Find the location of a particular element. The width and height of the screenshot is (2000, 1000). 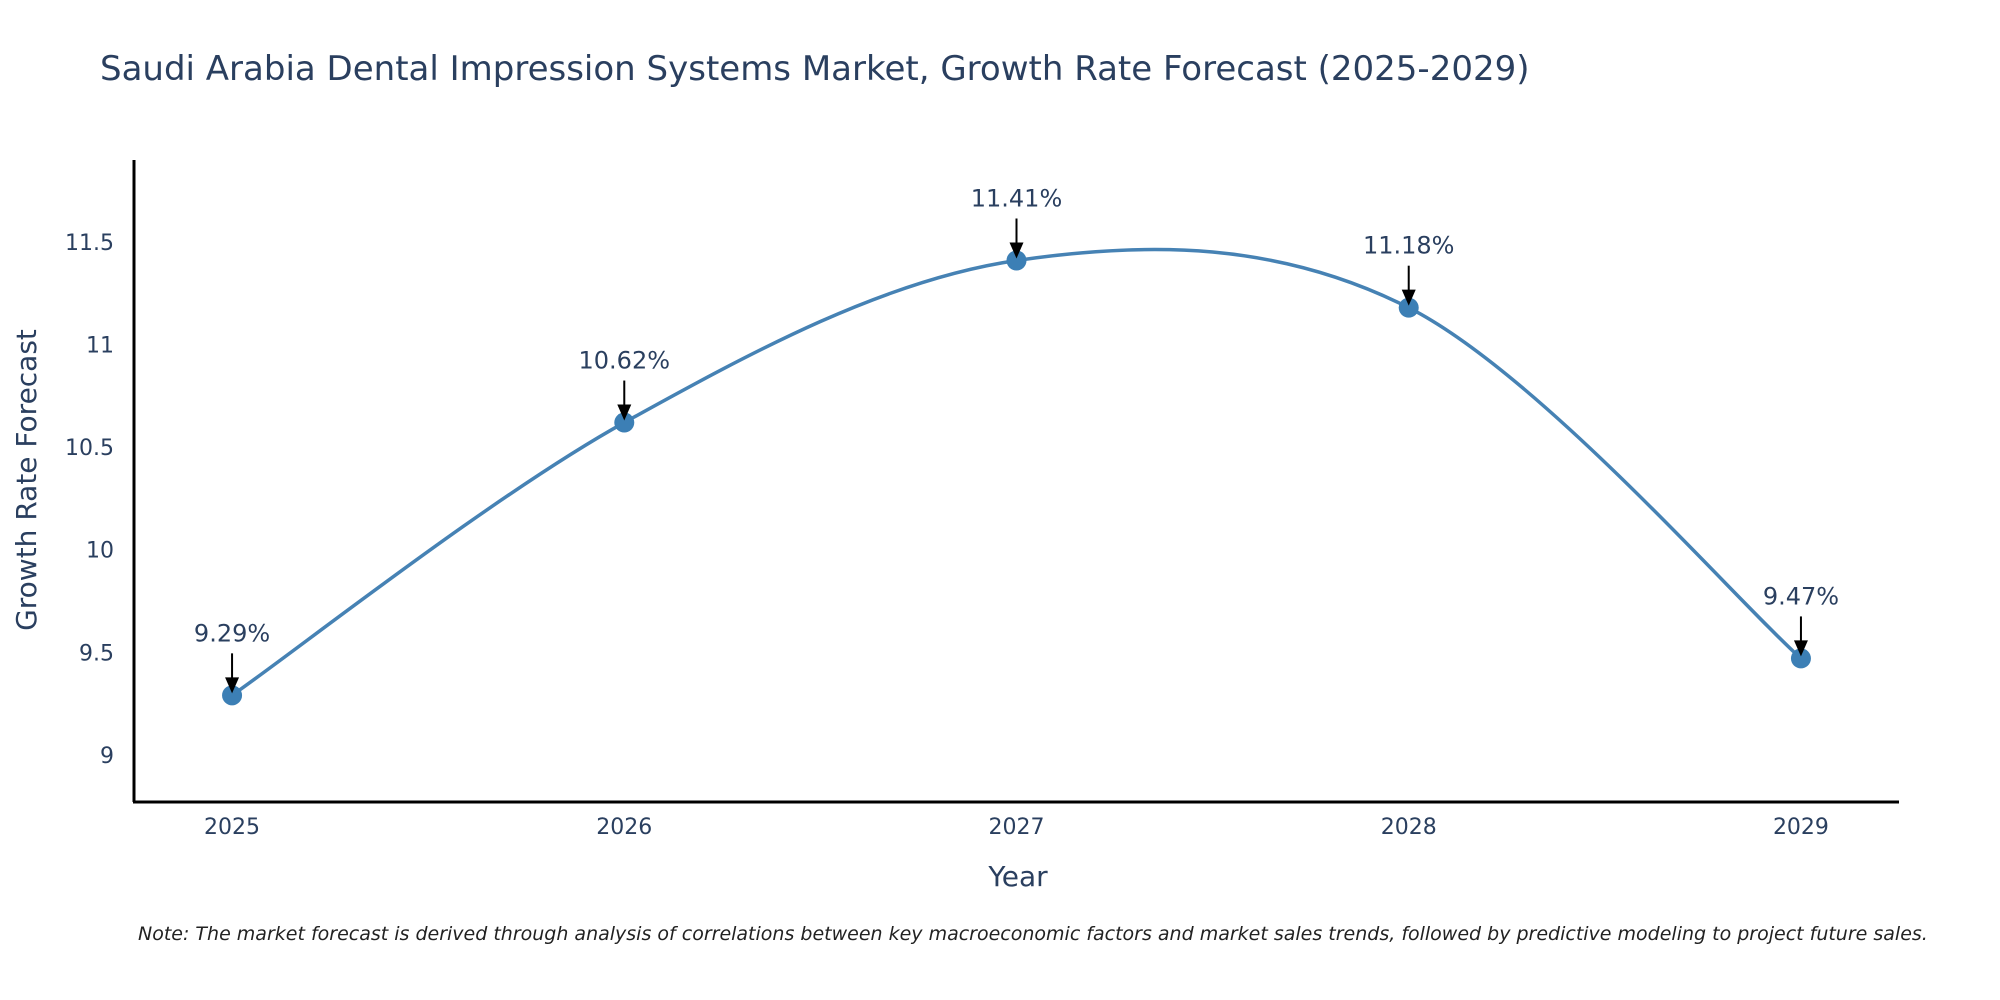

x-tick-label: 2025 is located at coordinates (232, 827).